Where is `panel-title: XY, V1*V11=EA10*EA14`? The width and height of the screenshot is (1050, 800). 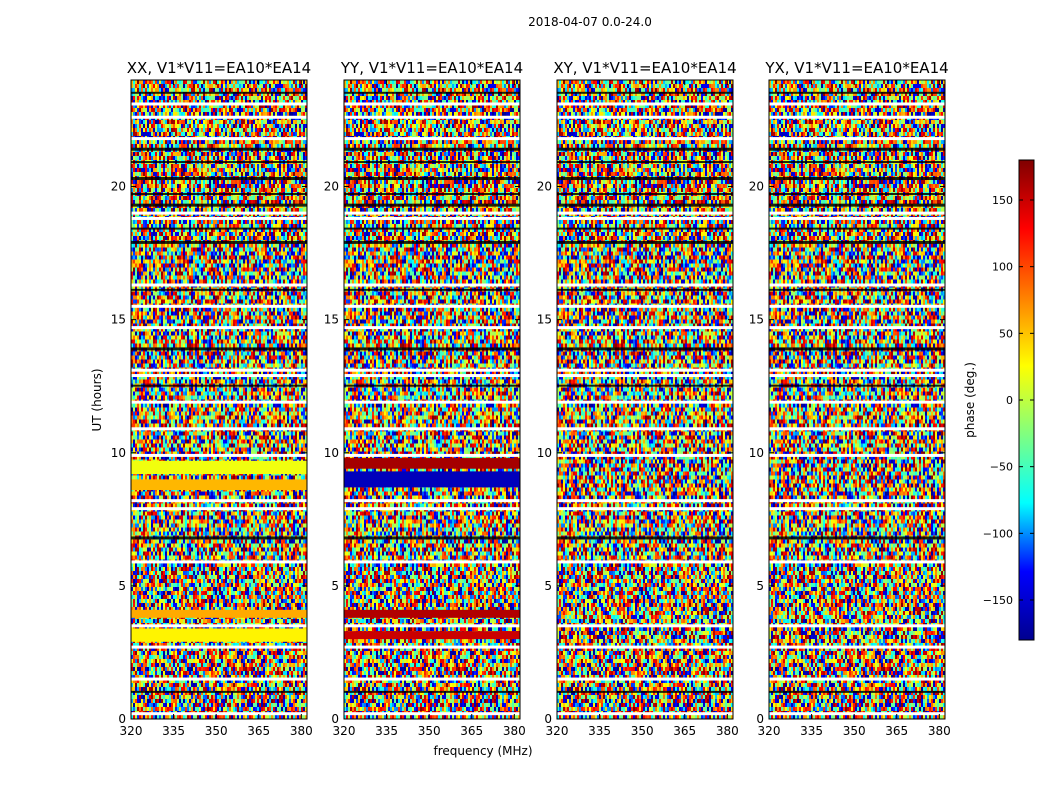 panel-title: XY, V1*V11=EA10*EA14 is located at coordinates (644, 68).